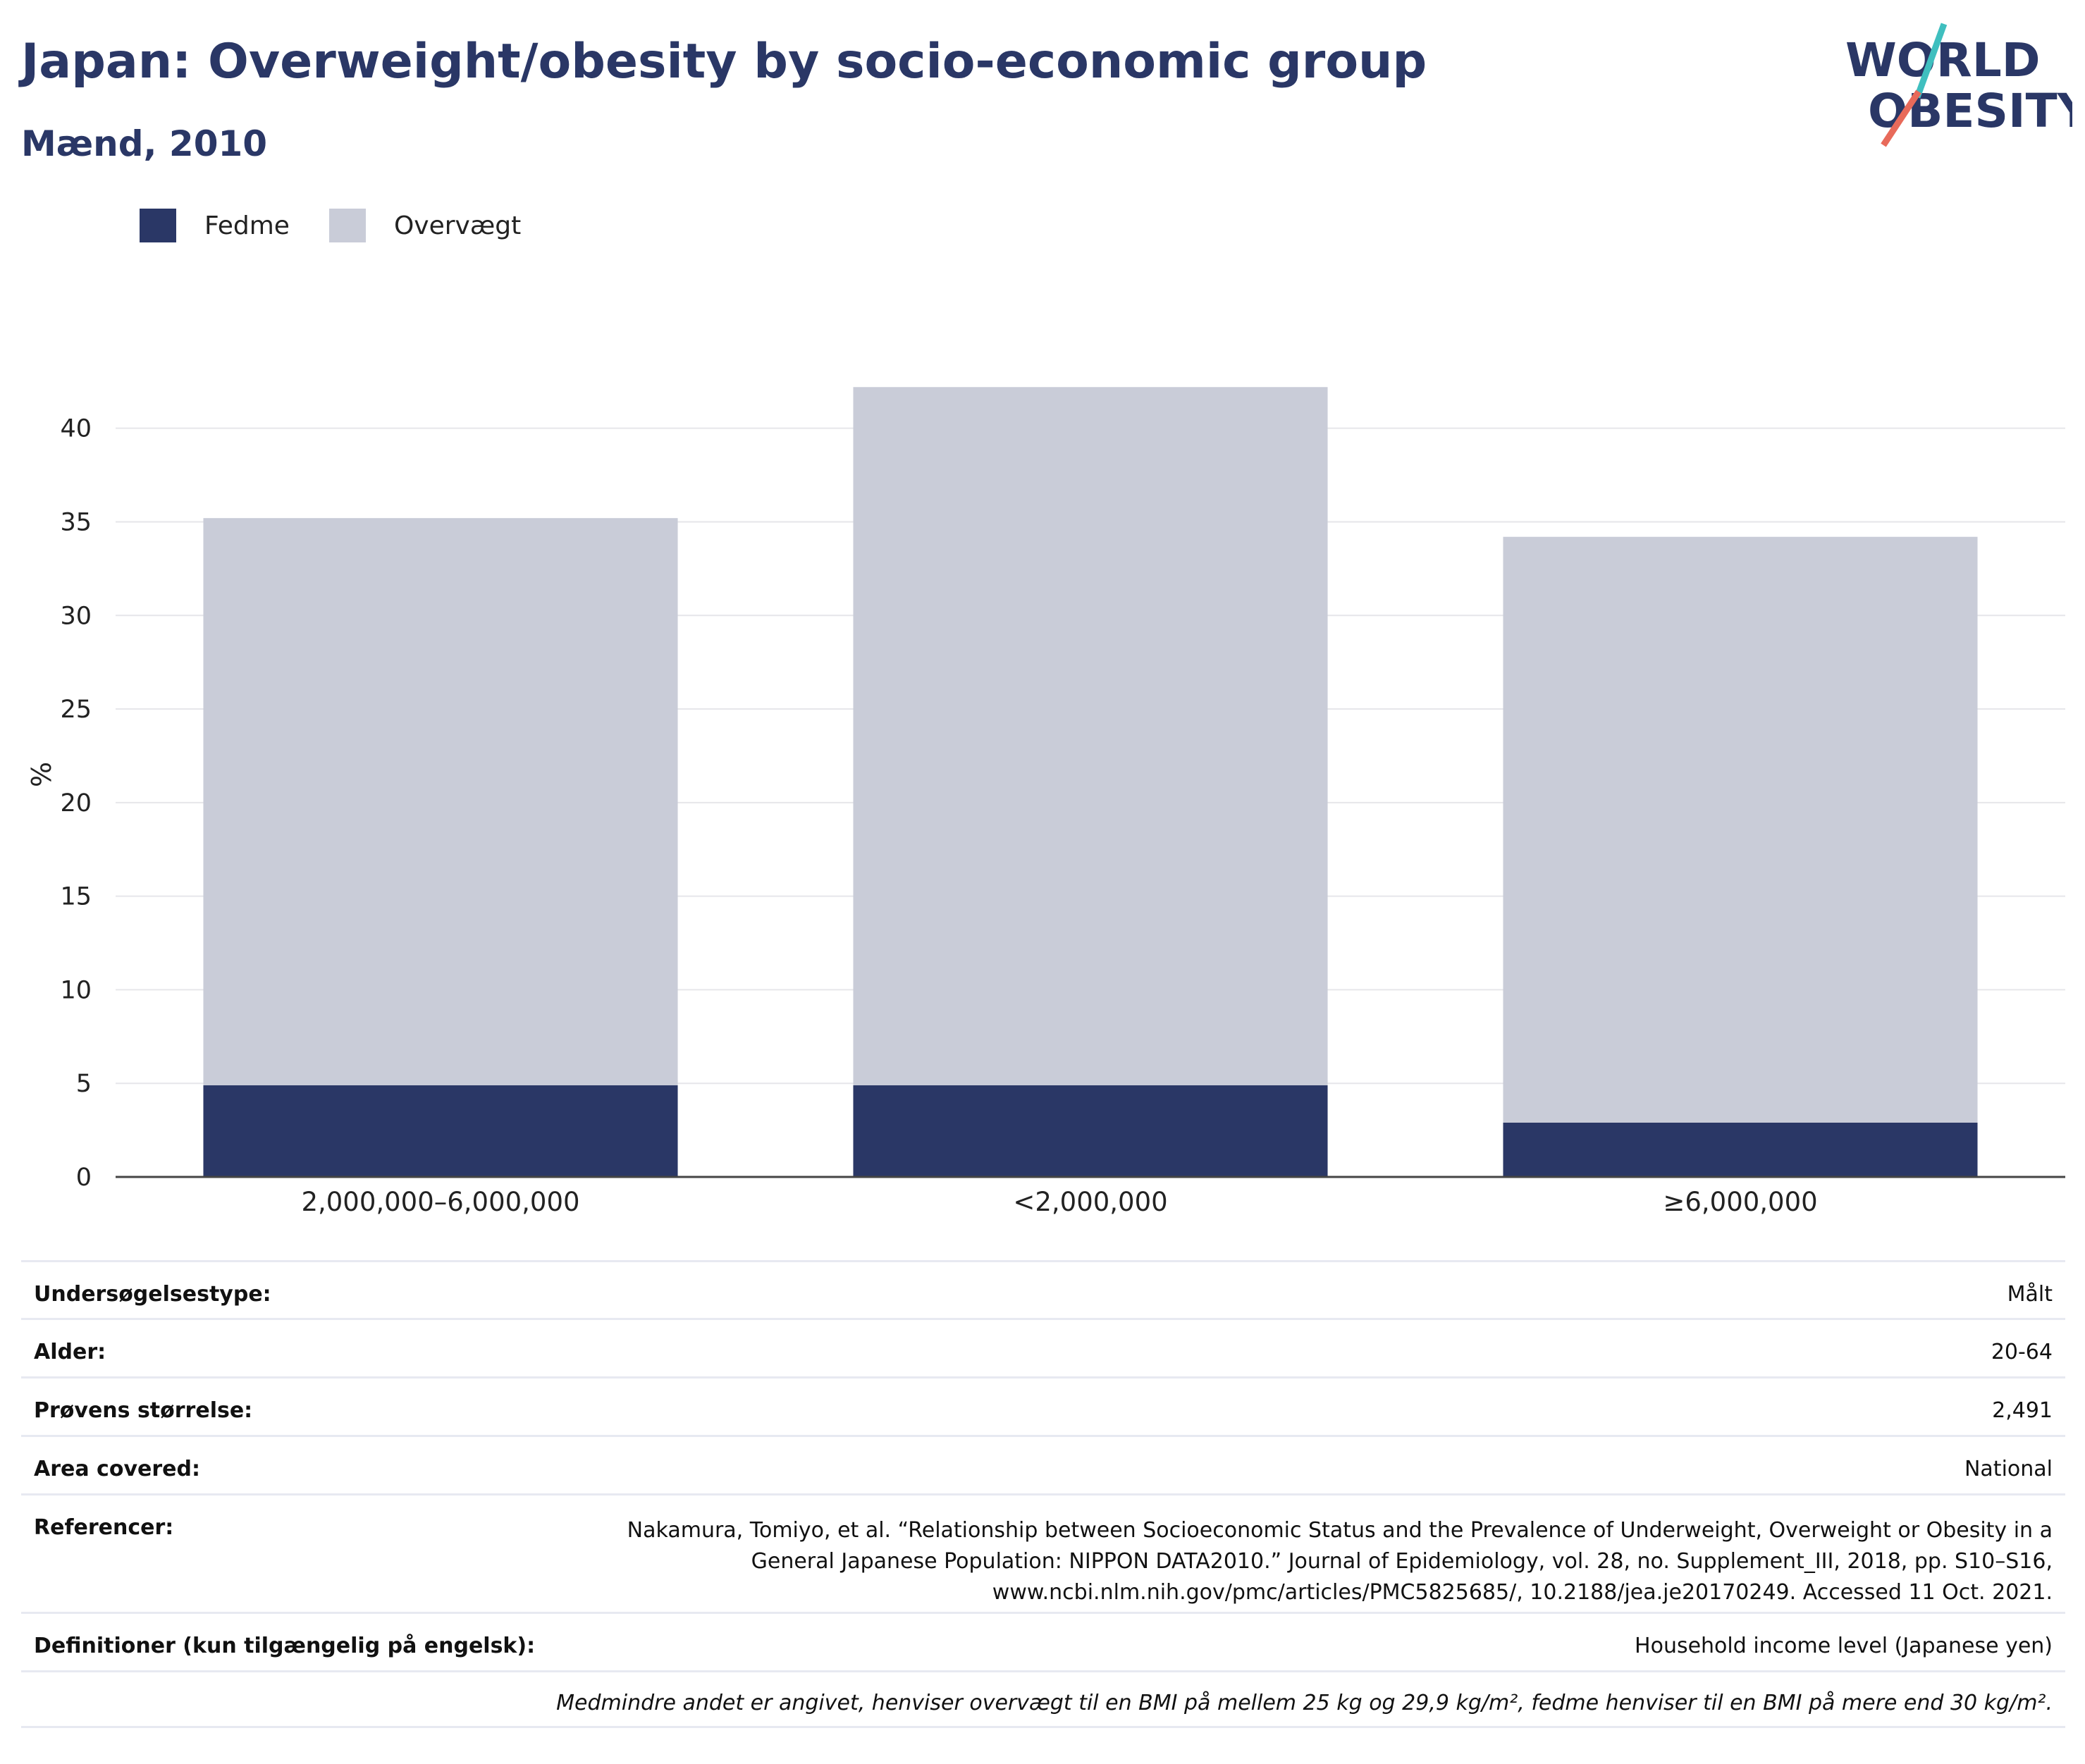  What do you see at coordinates (143, 1410) in the screenshot?
I see `meta-label-sample-size: Prøvens størrelse:` at bounding box center [143, 1410].